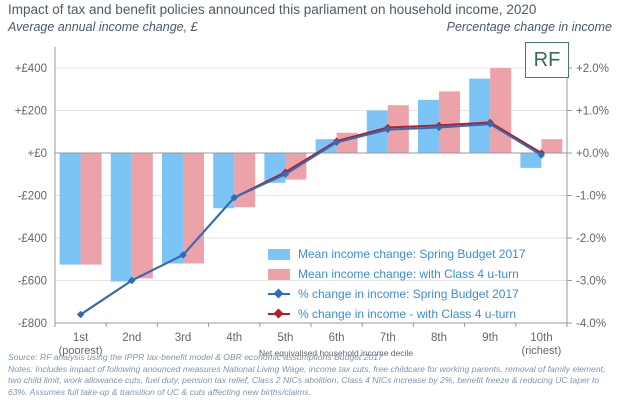 The width and height of the screenshot is (620, 413). I want to click on x-tick-label: 7th, so click(388, 338).